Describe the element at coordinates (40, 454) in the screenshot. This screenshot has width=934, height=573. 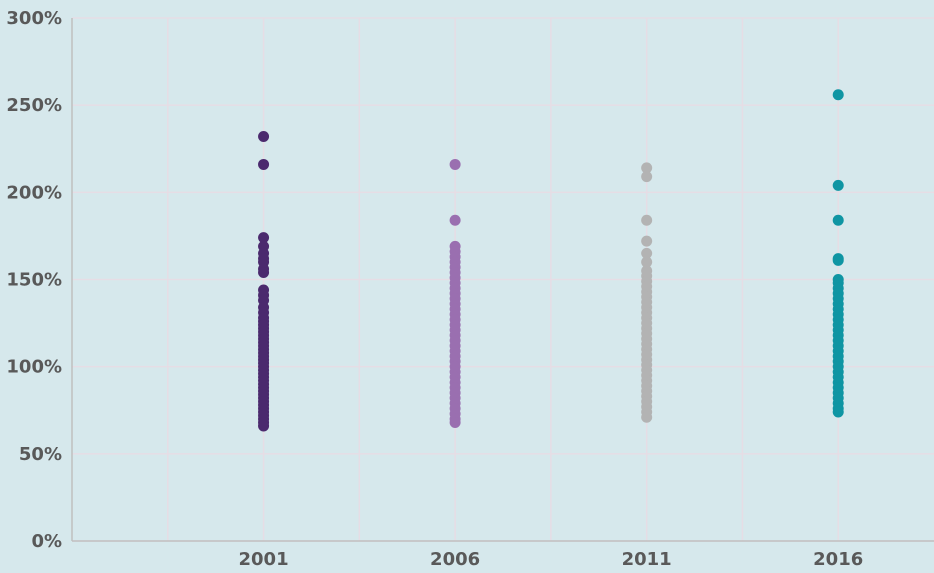
I see `y-tick-label: 50%` at that location.